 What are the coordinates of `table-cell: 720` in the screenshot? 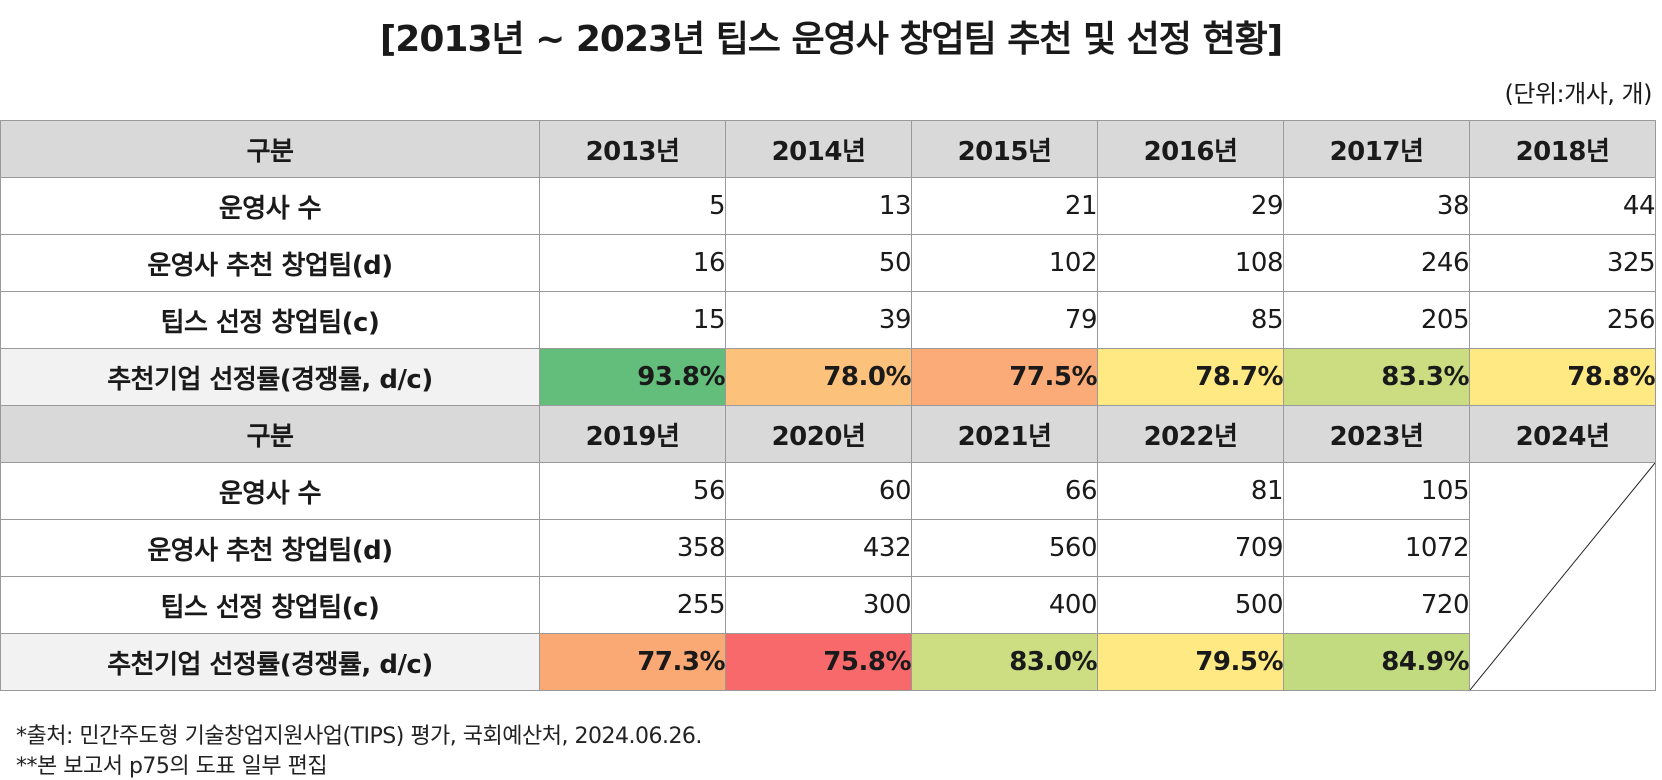 It's located at (1376, 605).